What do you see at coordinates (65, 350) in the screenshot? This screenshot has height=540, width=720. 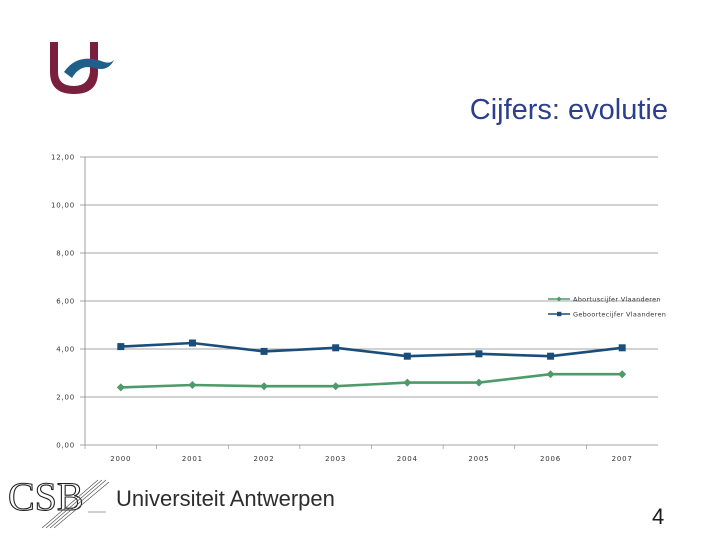 I see `y-tick-label: 4,00` at bounding box center [65, 350].